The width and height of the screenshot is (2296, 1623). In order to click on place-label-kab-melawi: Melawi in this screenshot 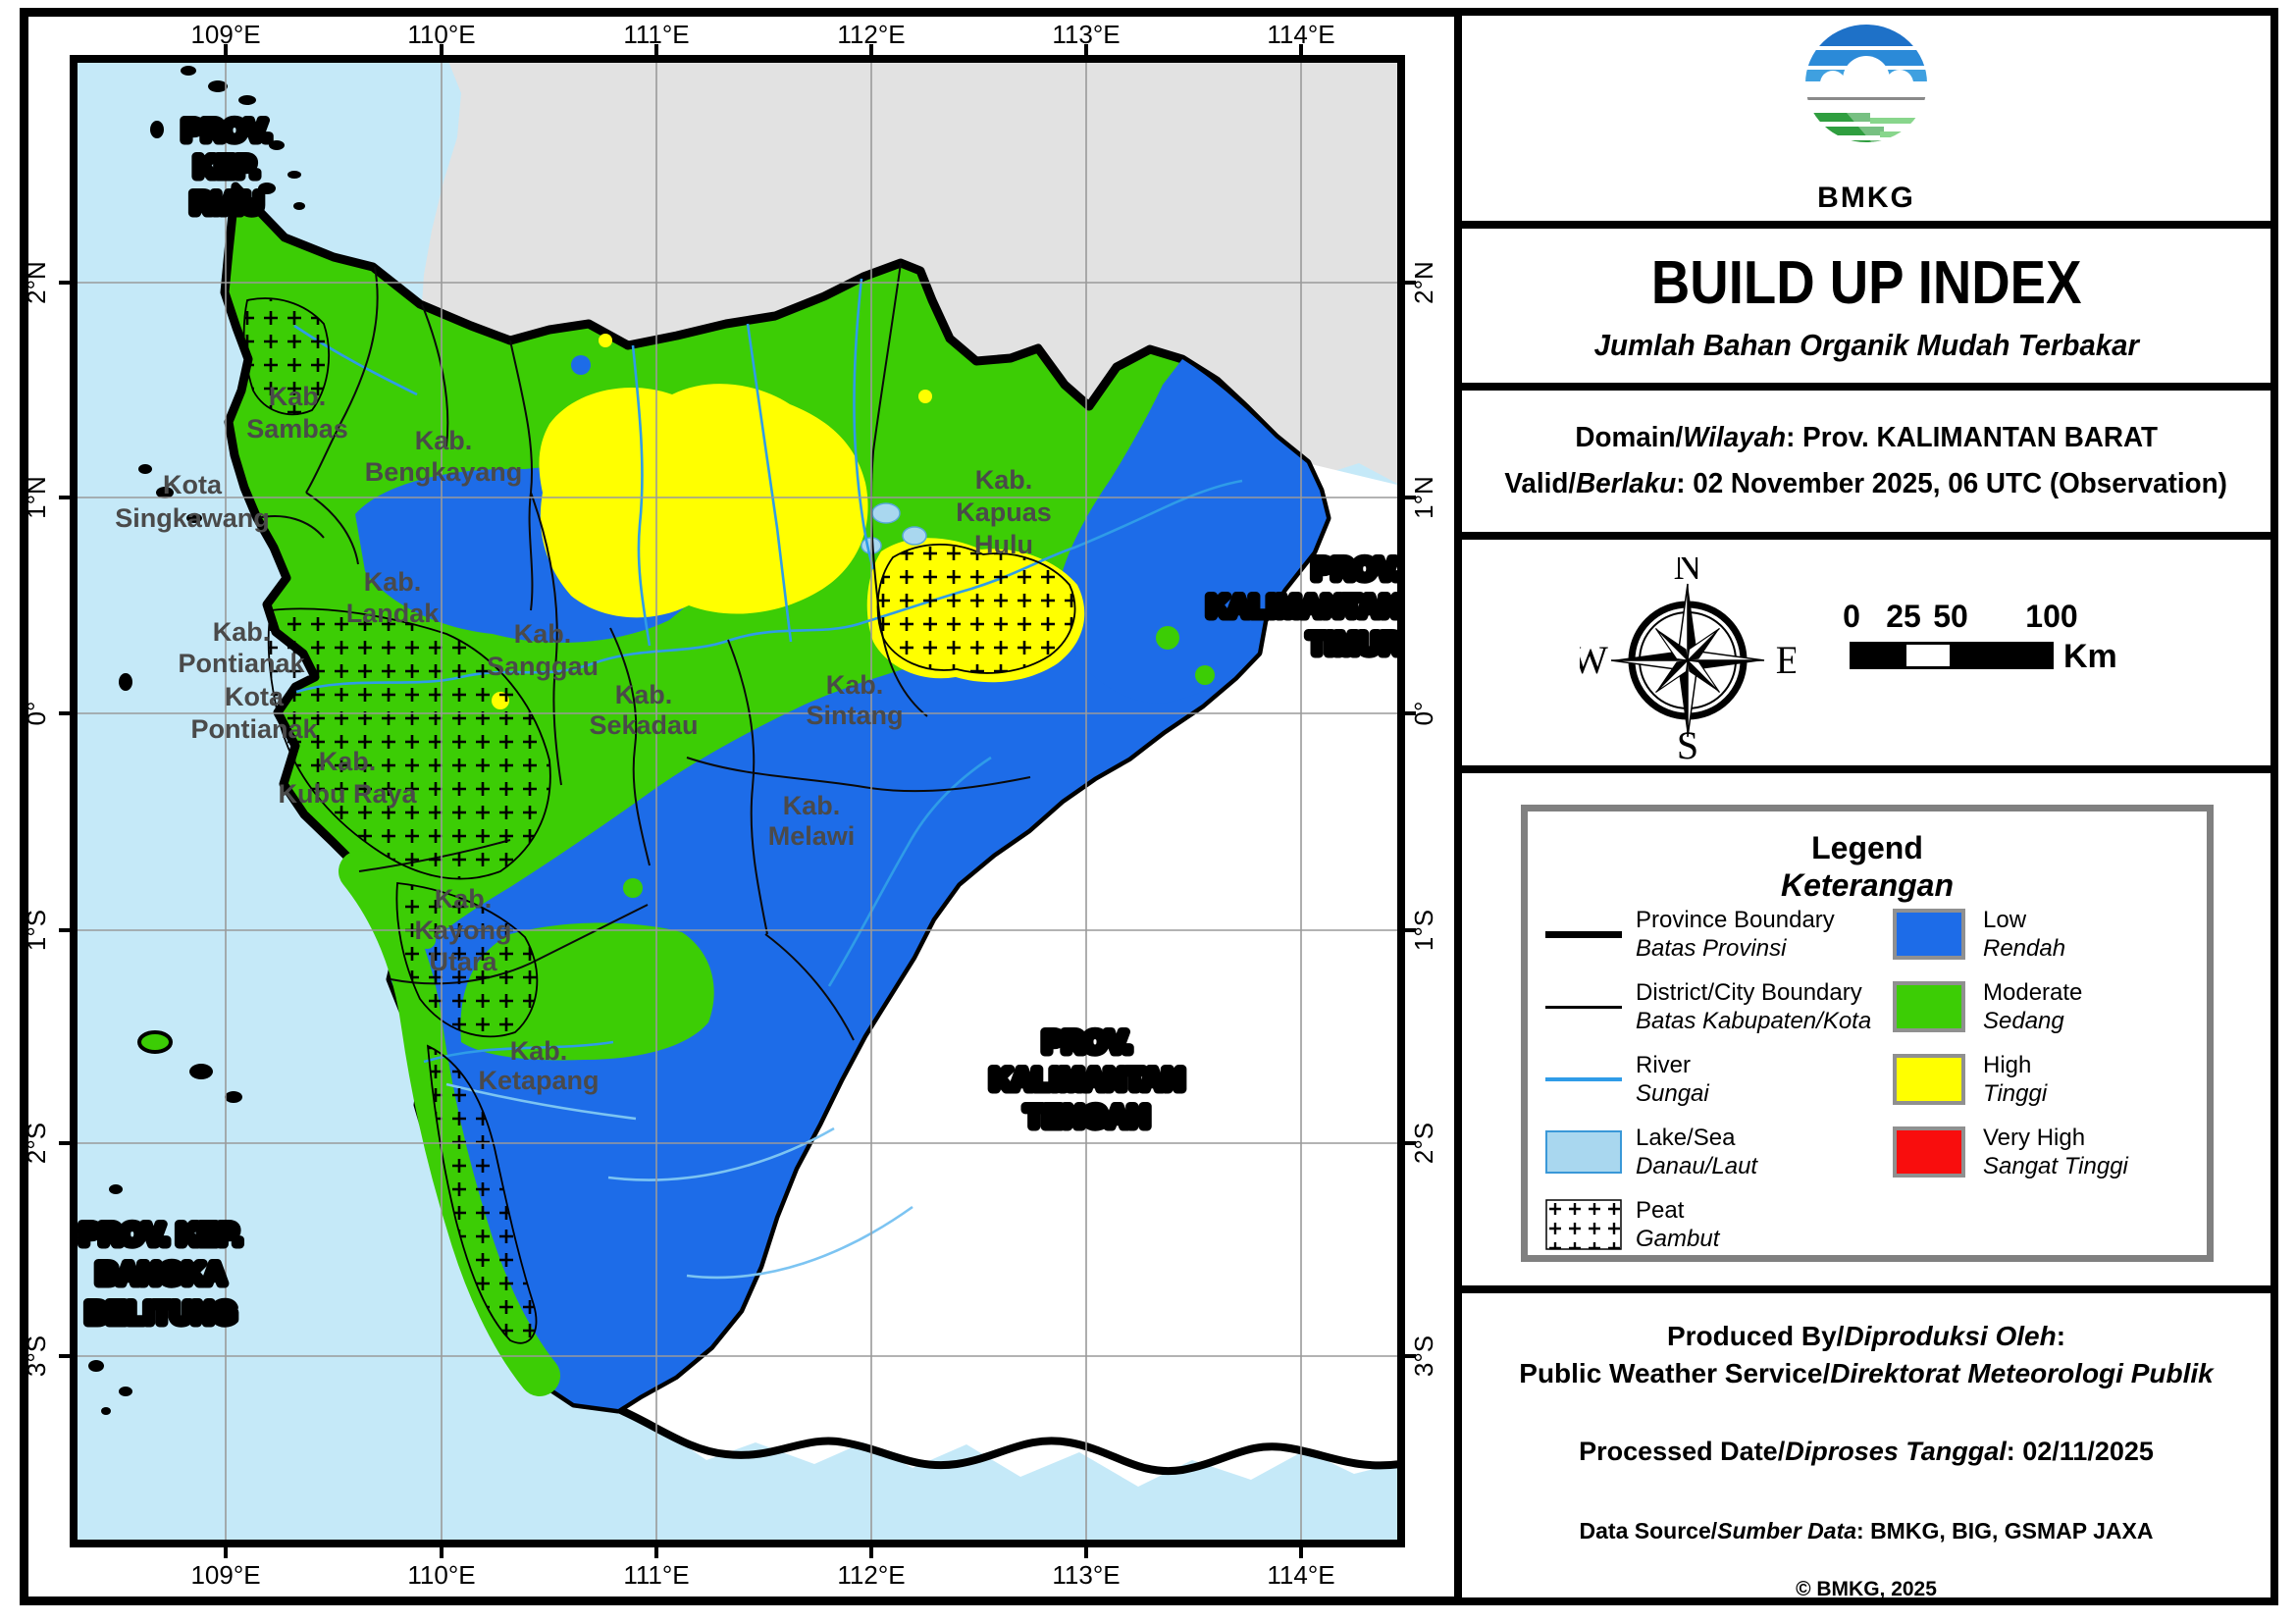, I will do `click(812, 836)`.